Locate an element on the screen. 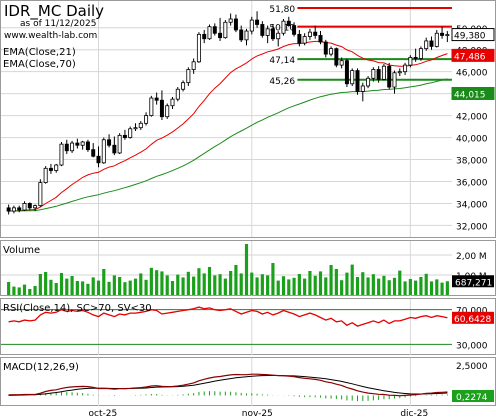 The width and height of the screenshot is (496, 420). ema21-tag: 47,486 is located at coordinates (470, 57).